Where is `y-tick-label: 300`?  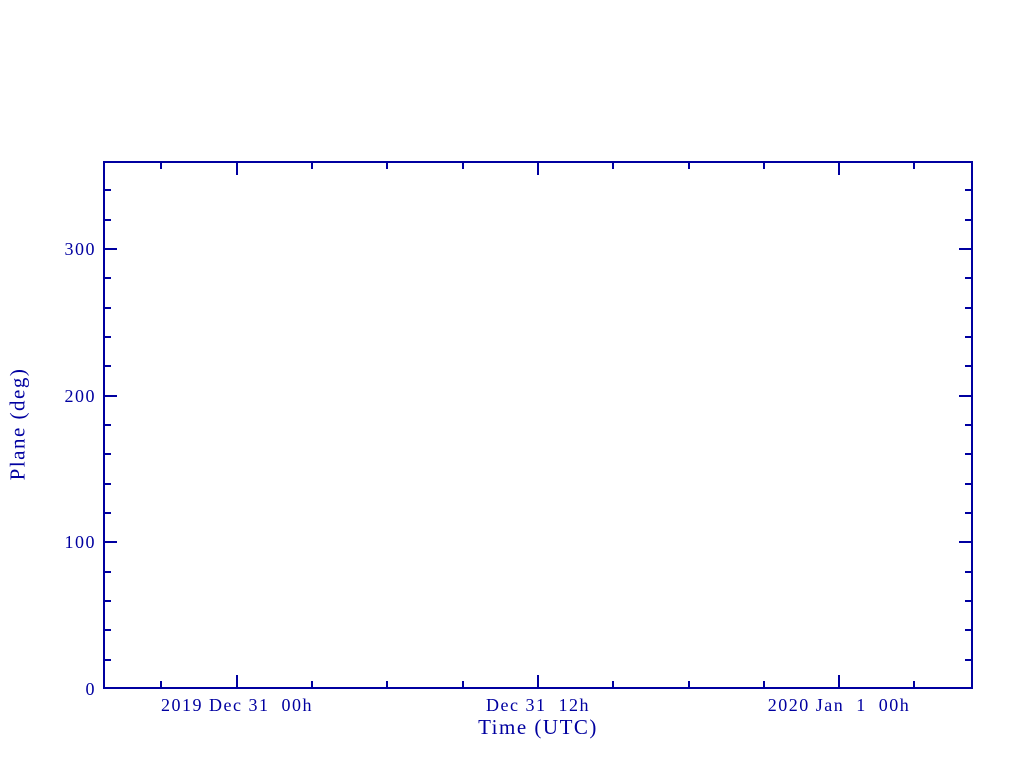 y-tick-label: 300 is located at coordinates (80, 249).